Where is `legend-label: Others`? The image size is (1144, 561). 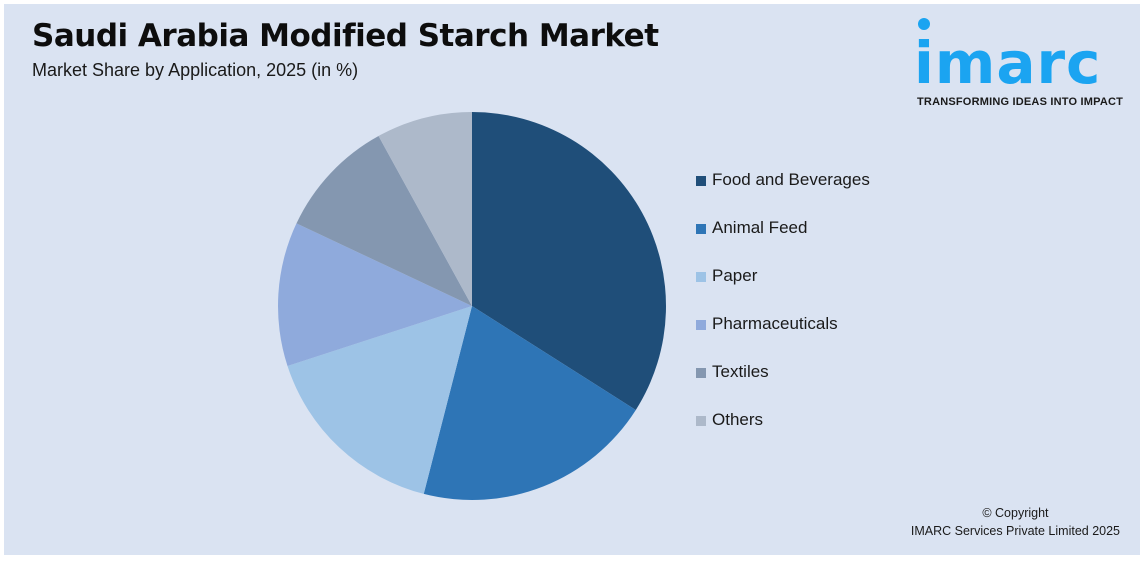 legend-label: Others is located at coordinates (738, 419).